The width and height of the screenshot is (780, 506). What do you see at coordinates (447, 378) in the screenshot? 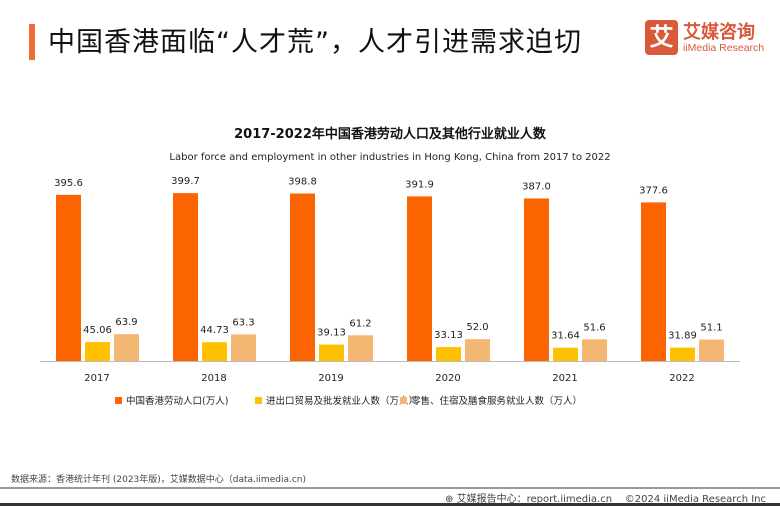
I see `x-tick-label: 2020` at bounding box center [447, 378].